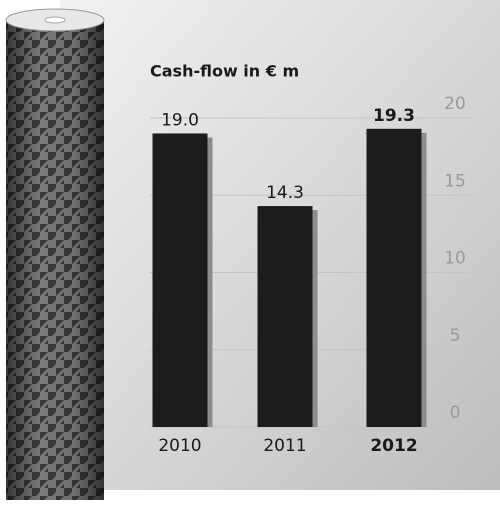 This screenshot has height=510, width=500. I want to click on y-tick-label: 10, so click(455, 259).